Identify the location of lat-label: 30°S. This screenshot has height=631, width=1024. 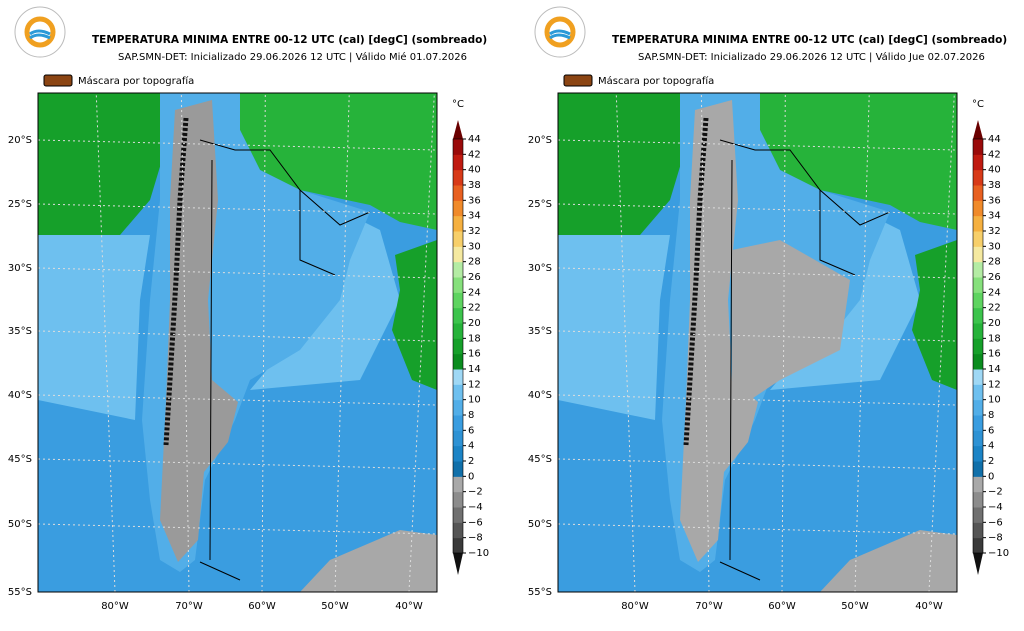
(20, 268).